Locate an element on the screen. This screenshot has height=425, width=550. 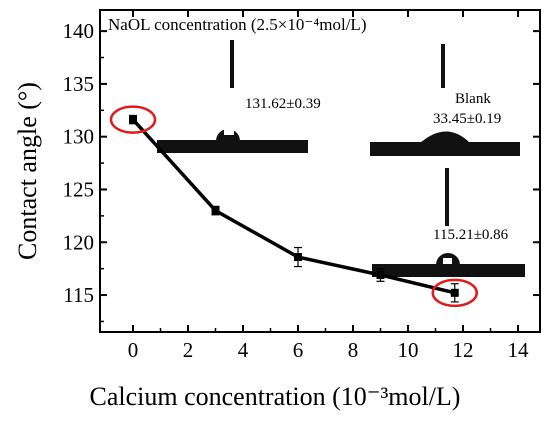
x-tick-label: 6 is located at coordinates (298, 350).